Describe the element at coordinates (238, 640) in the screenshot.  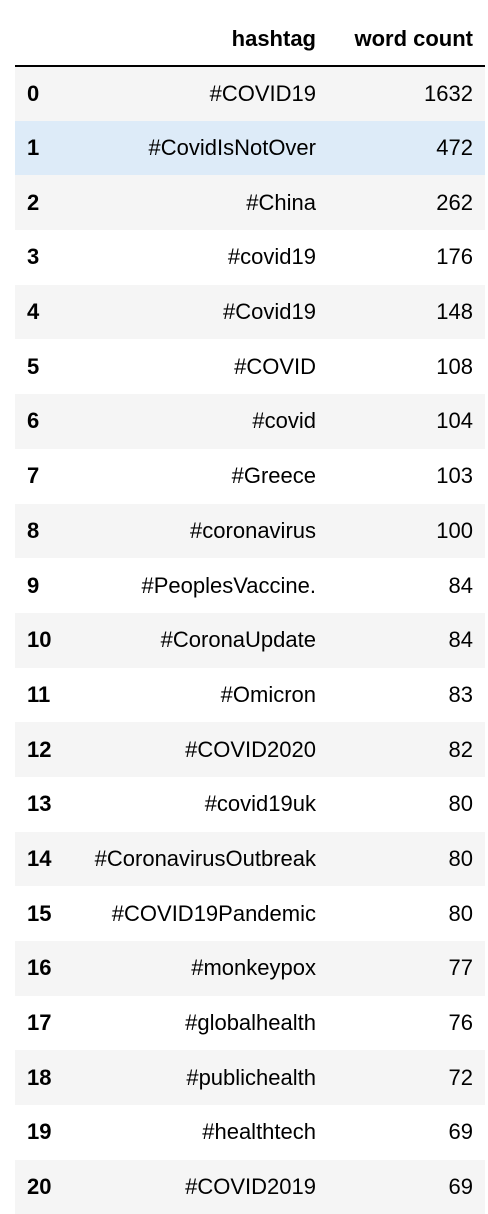
I see `hashtag-cell: #CoronaUpdate` at that location.